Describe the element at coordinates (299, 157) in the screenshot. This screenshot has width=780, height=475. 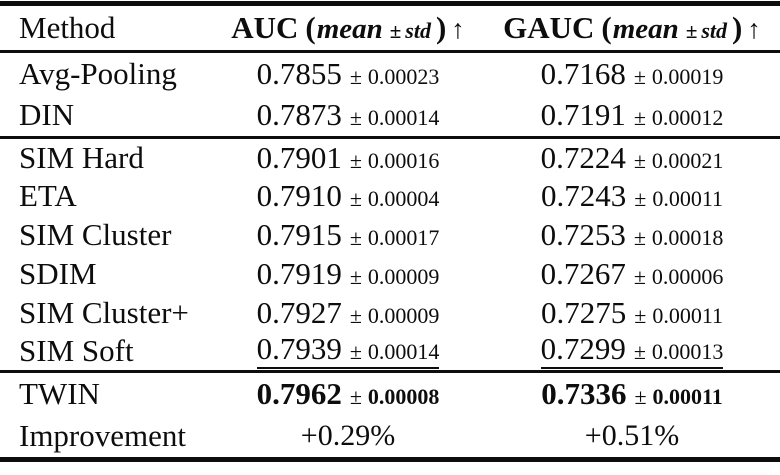
I see `mean-value: 0.7901` at that location.